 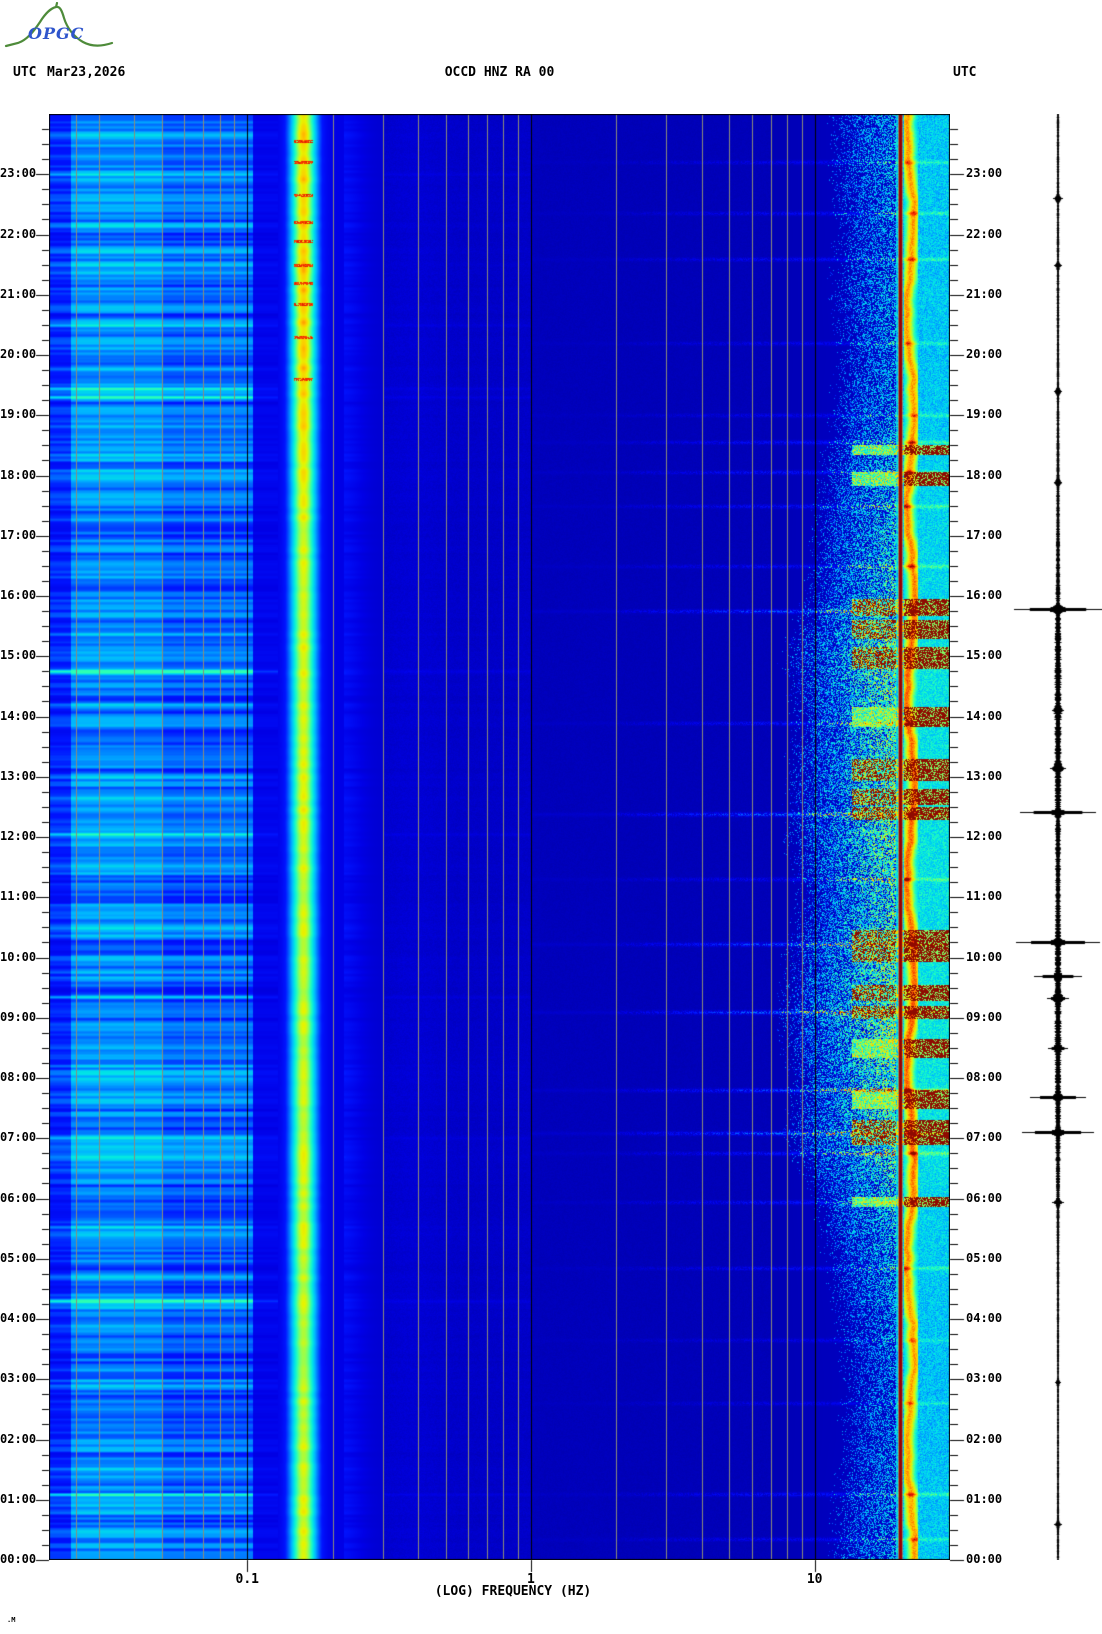 I want to click on opgc-logo: OPGC, so click(x=59, y=25).